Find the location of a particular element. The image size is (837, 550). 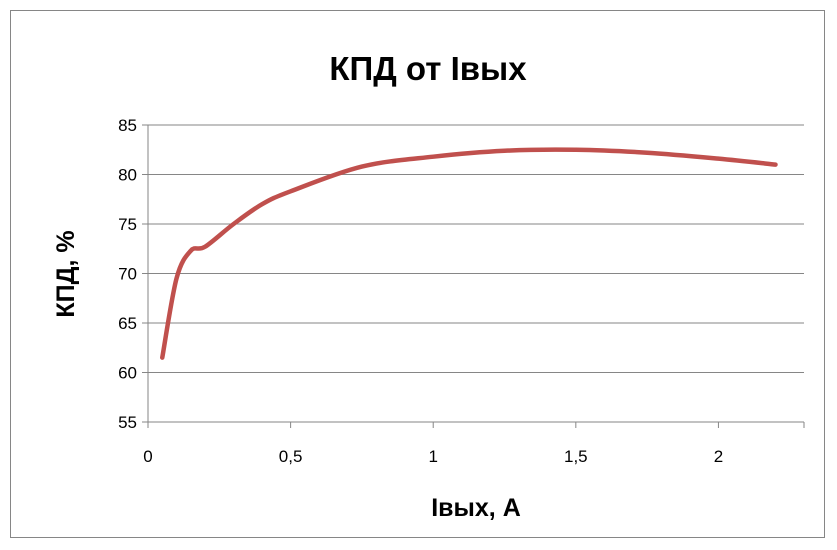

y-tick-label: 75 is located at coordinates (127, 224).